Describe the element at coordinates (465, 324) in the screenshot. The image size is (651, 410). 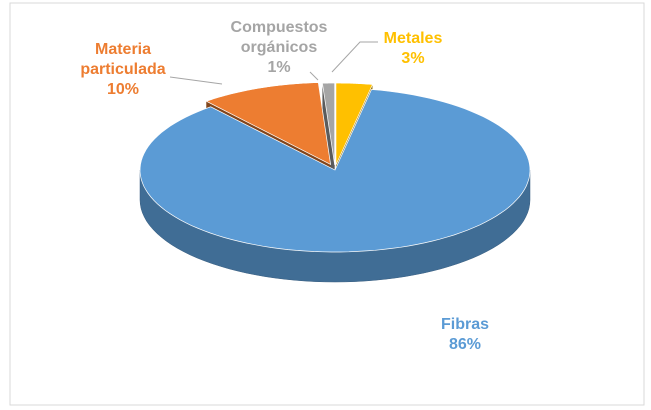
I see `category-label: Fibras` at that location.